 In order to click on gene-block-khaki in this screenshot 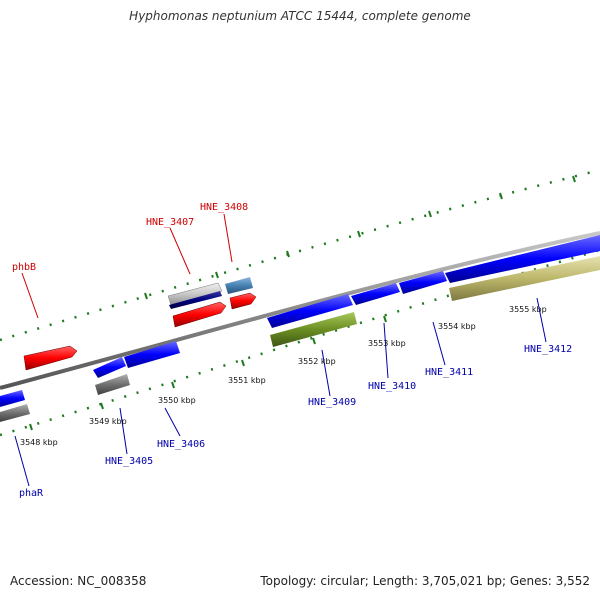, I will do `click(524, 278)`.